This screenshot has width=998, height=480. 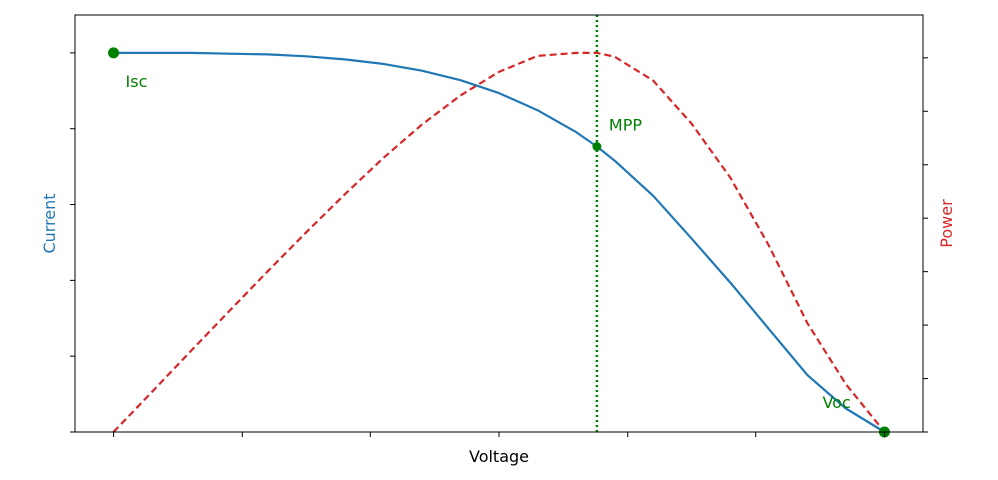 What do you see at coordinates (49, 223) in the screenshot?
I see `left-y-axis-label: Current` at bounding box center [49, 223].